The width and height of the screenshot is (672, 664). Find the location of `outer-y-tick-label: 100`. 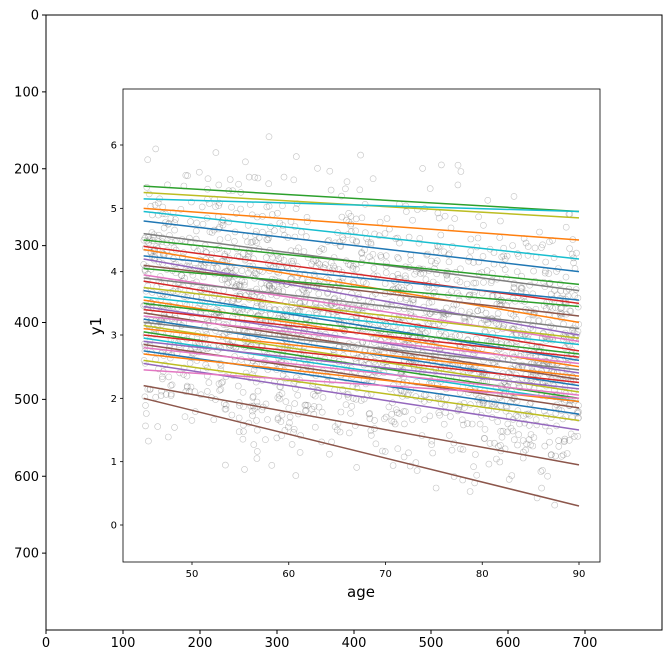

outer-y-tick-label: 100 is located at coordinates (26, 92).